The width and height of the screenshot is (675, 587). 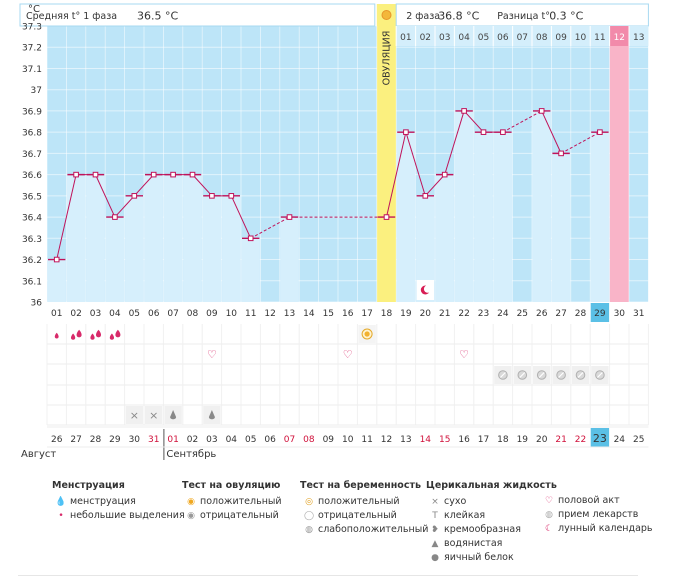 What do you see at coordinates (522, 121) in the screenshot?
I see `temperature-gap-line` at bounding box center [522, 121].